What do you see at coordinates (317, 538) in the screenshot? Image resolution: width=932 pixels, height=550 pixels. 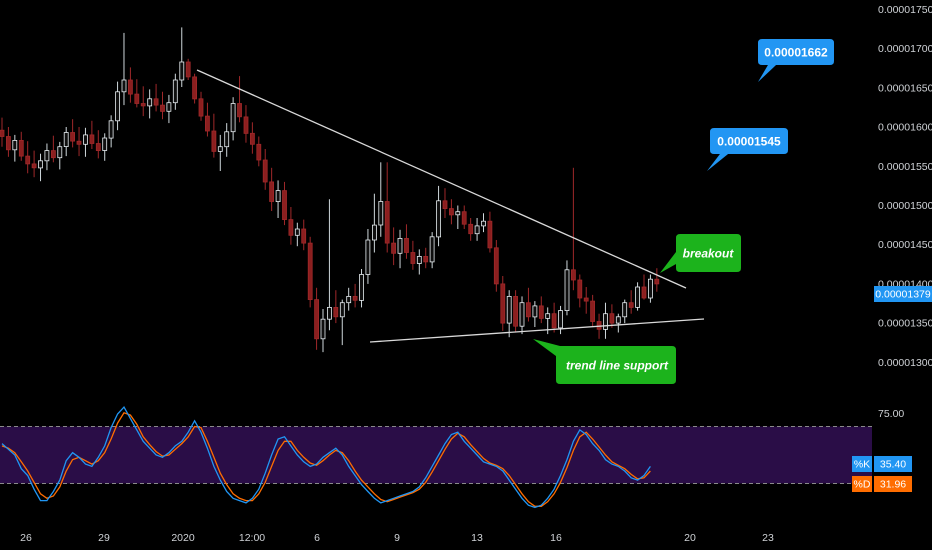 I see `x-tick-label: 6` at bounding box center [317, 538].